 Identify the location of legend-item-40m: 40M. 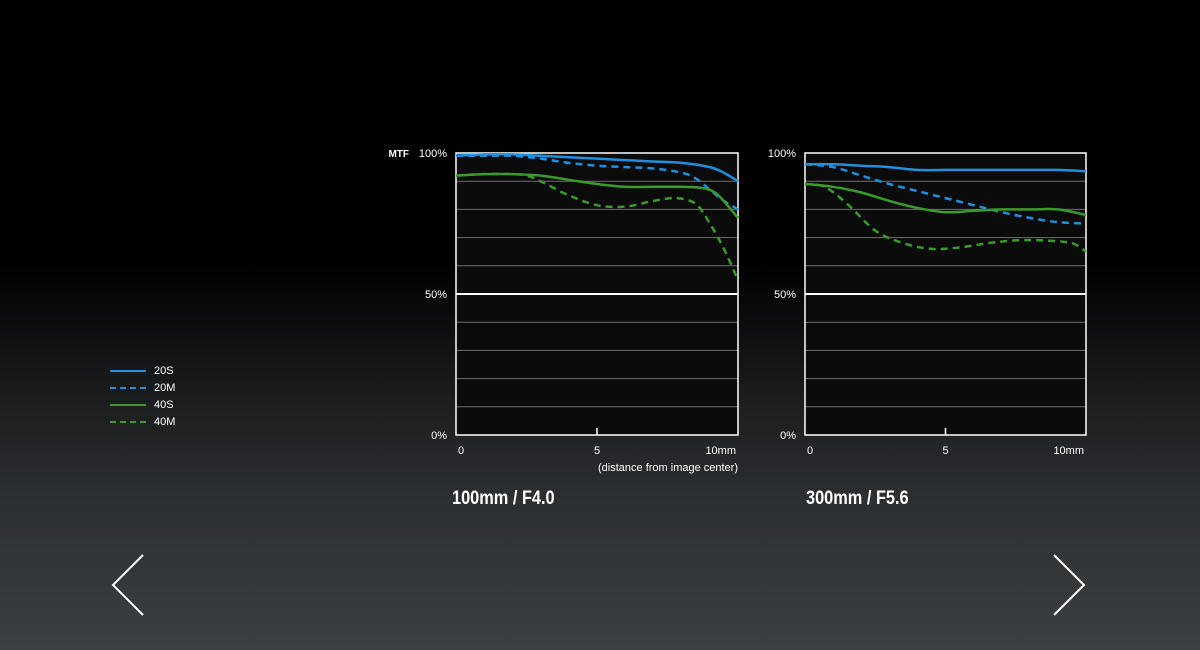
(142, 421).